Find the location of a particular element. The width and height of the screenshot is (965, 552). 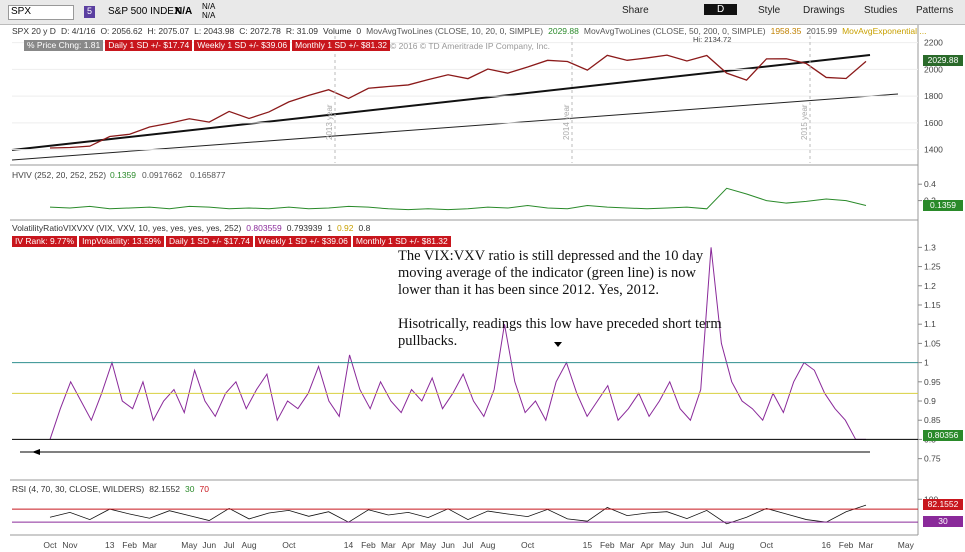

aggregation-button: D is located at coordinates (721, 9).